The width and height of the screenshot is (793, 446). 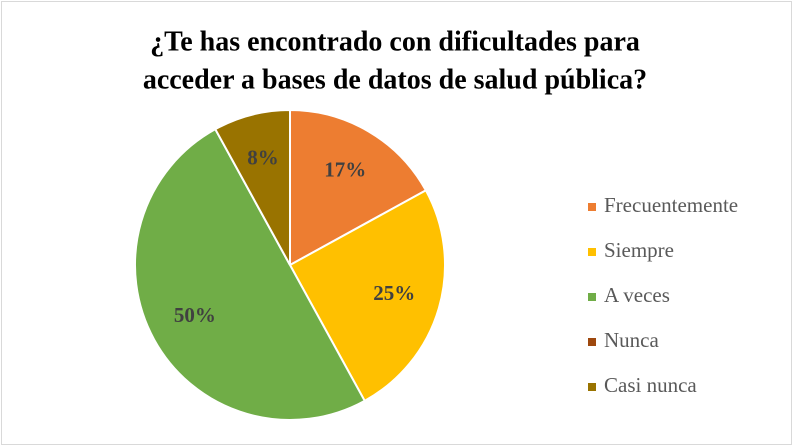 I want to click on legend-label: Nunca, so click(x=631, y=340).